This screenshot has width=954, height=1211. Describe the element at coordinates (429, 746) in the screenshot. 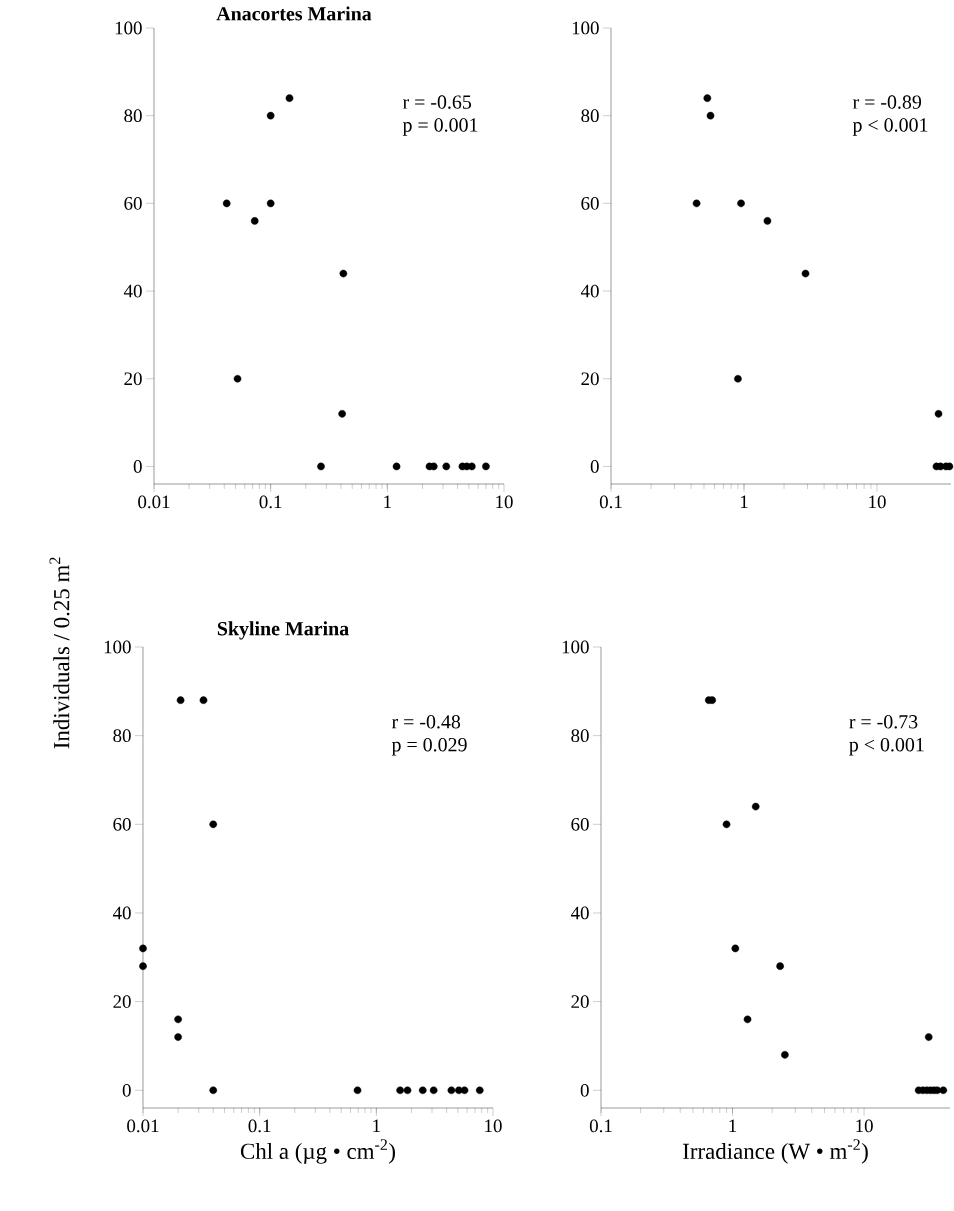

I see `annotation: p = 0.029` at that location.